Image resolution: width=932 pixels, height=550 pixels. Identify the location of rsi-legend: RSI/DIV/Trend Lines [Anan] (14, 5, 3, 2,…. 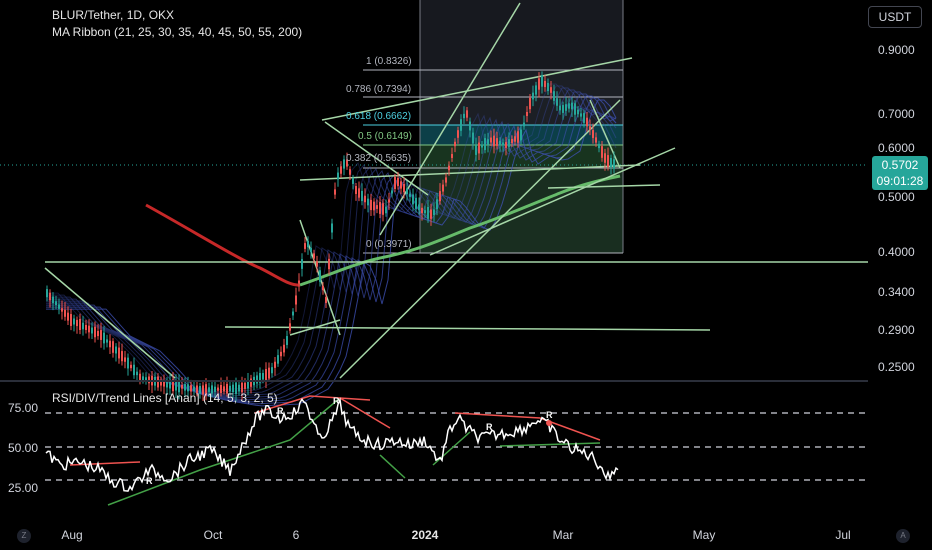
(165, 398).